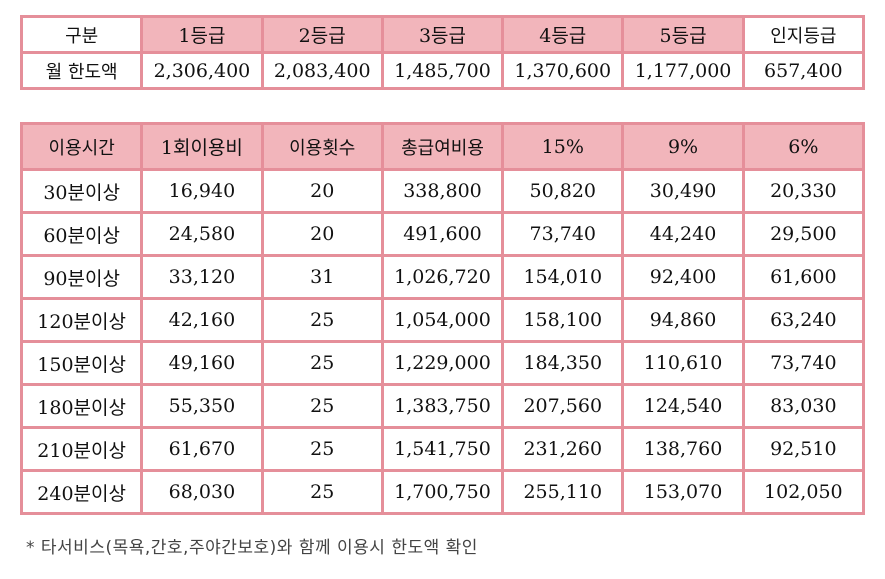 This screenshot has height=579, width=885. What do you see at coordinates (683, 320) in the screenshot?
I see `usage-9pct-cell: 94,860` at bounding box center [683, 320].